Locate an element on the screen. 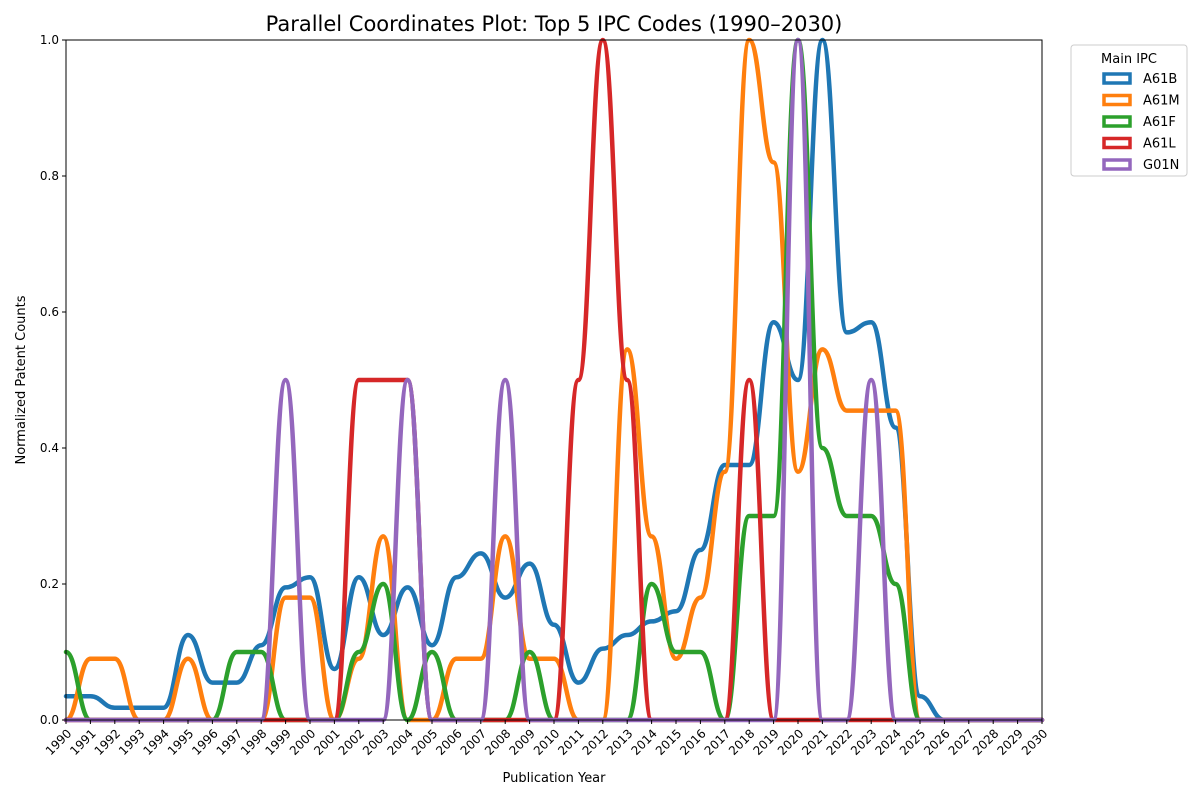  x-tick-label: 1990 is located at coordinates (58, 741).